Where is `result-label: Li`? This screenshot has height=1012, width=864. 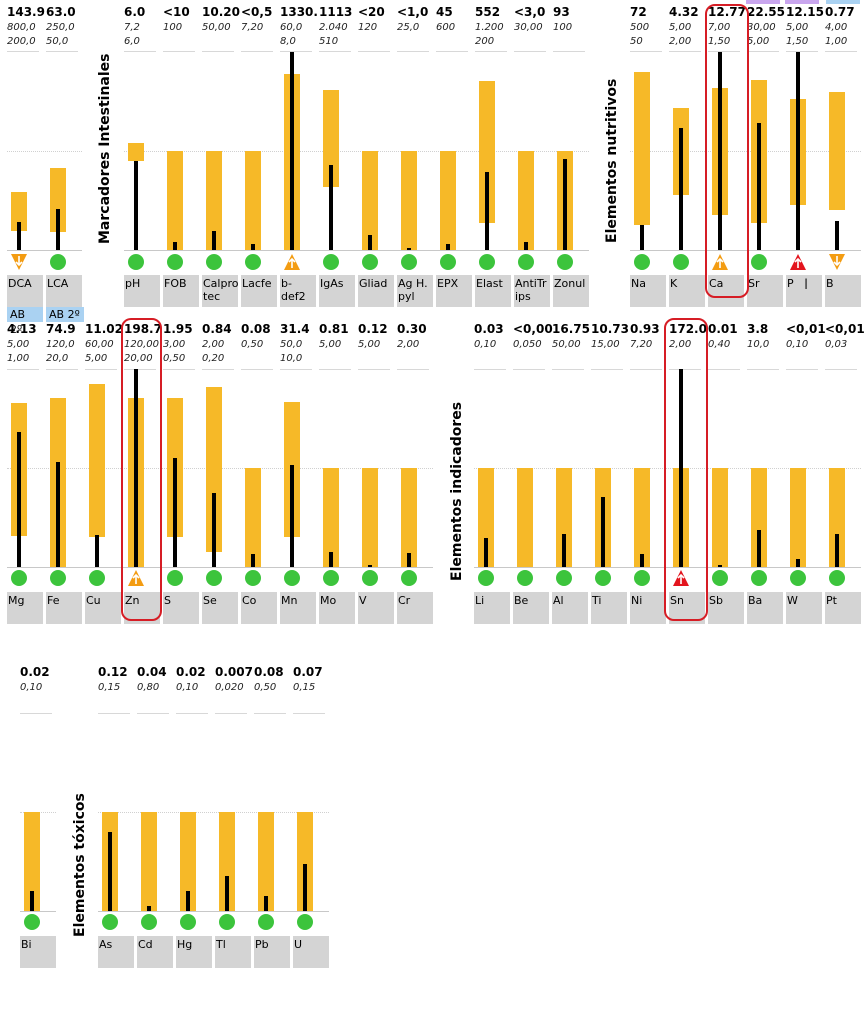 result-label: Li is located at coordinates (492, 608).